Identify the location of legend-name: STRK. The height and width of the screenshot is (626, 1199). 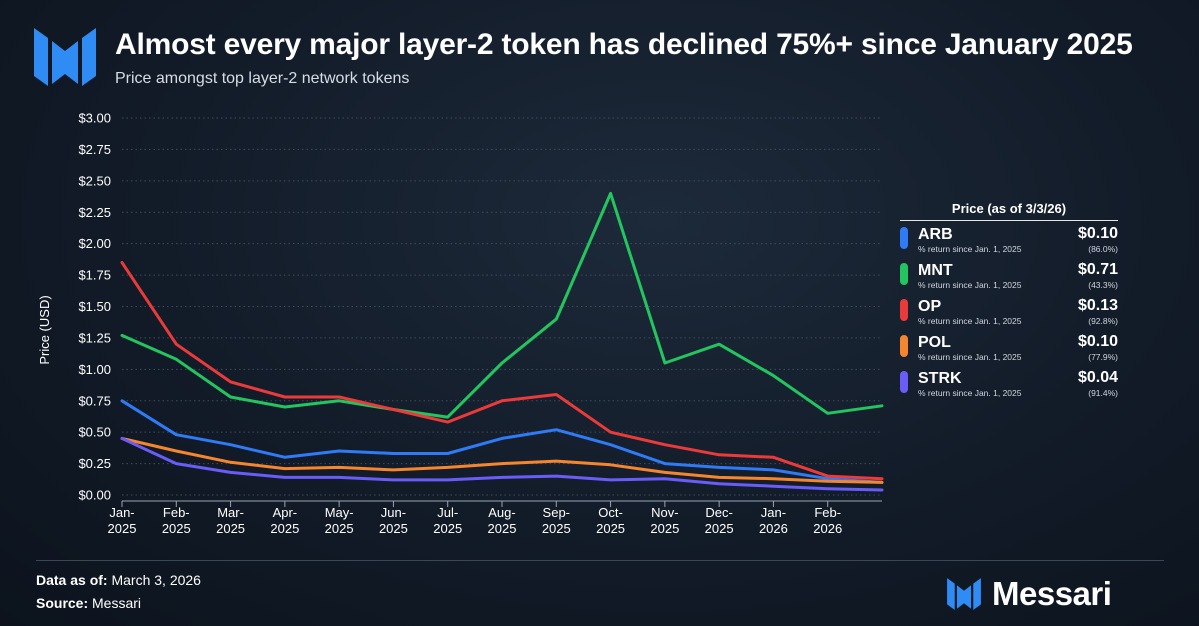
(940, 378).